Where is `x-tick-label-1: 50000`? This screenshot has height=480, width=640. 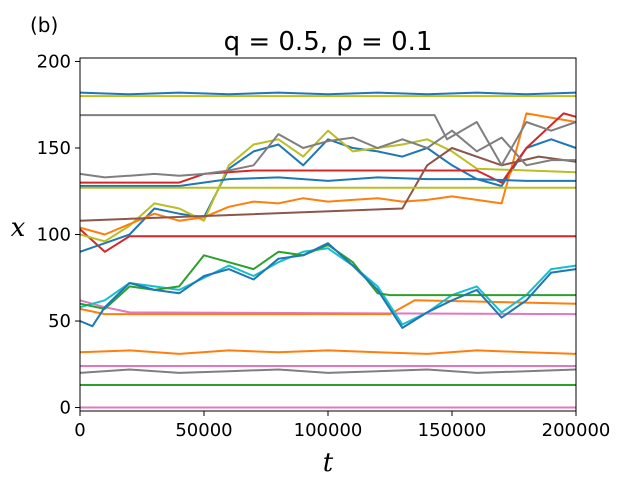
x-tick-label-1: 50000 is located at coordinates (203, 430).